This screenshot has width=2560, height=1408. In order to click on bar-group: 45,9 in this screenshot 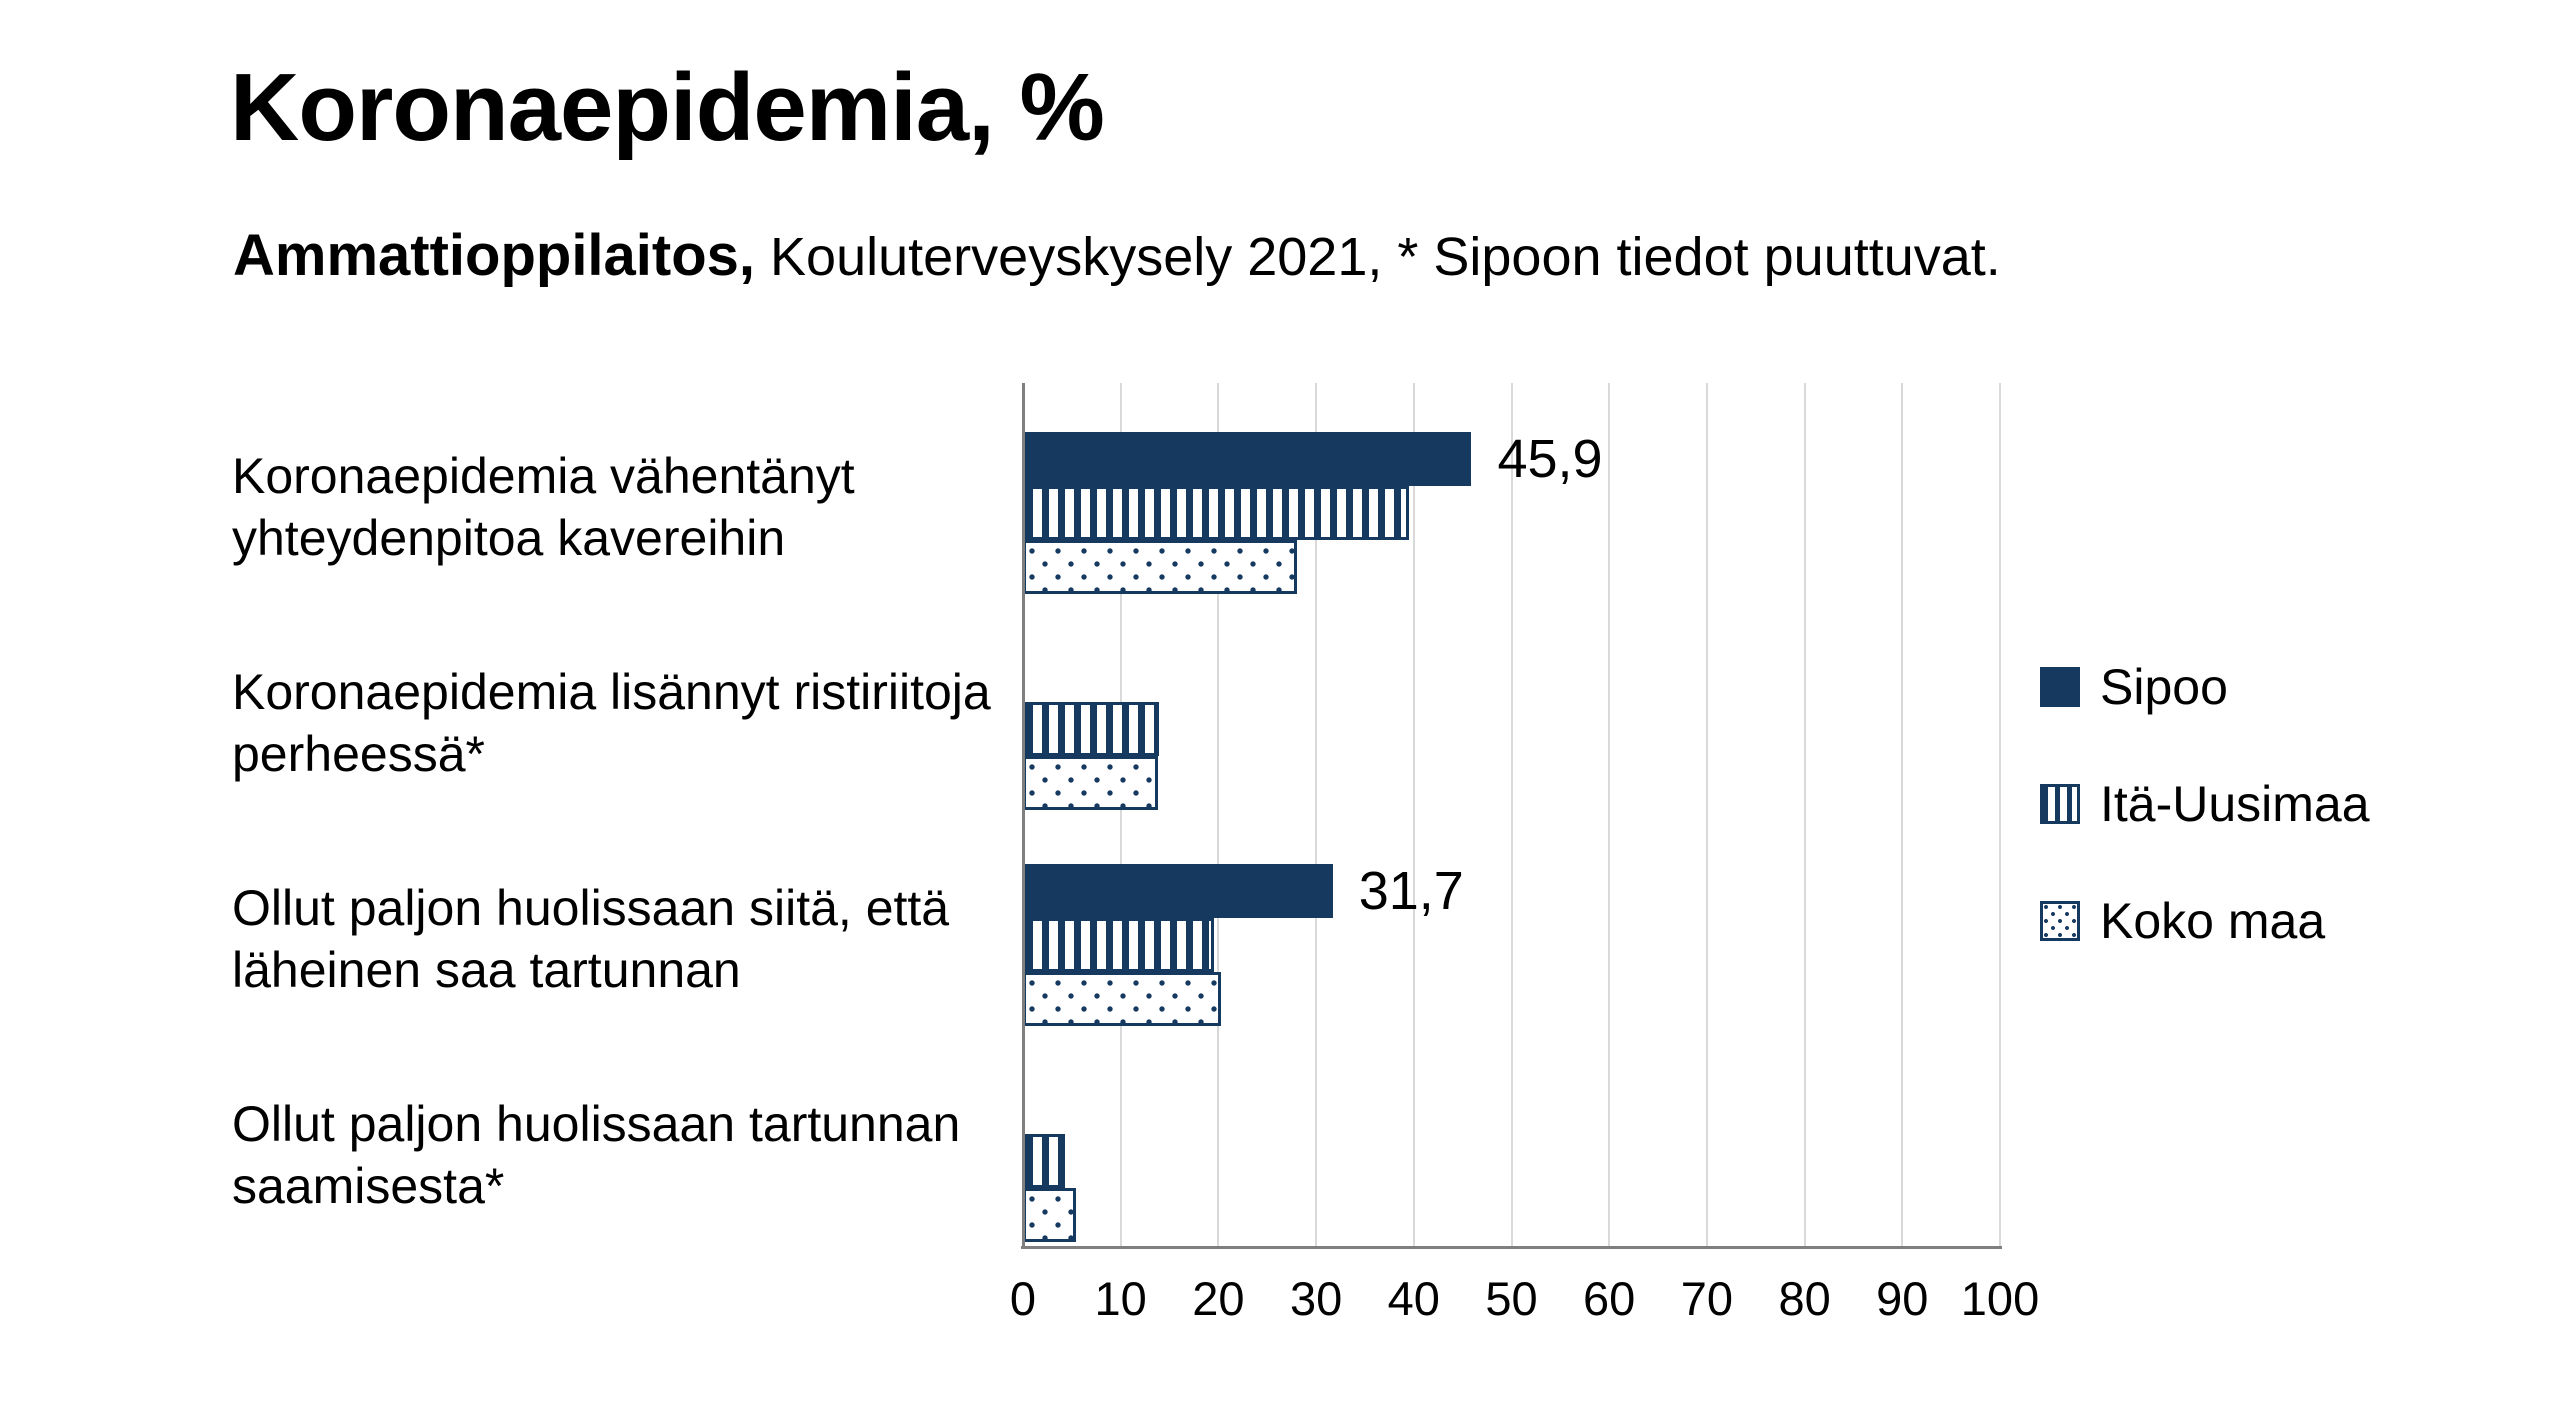, I will do `click(1511, 491)`.